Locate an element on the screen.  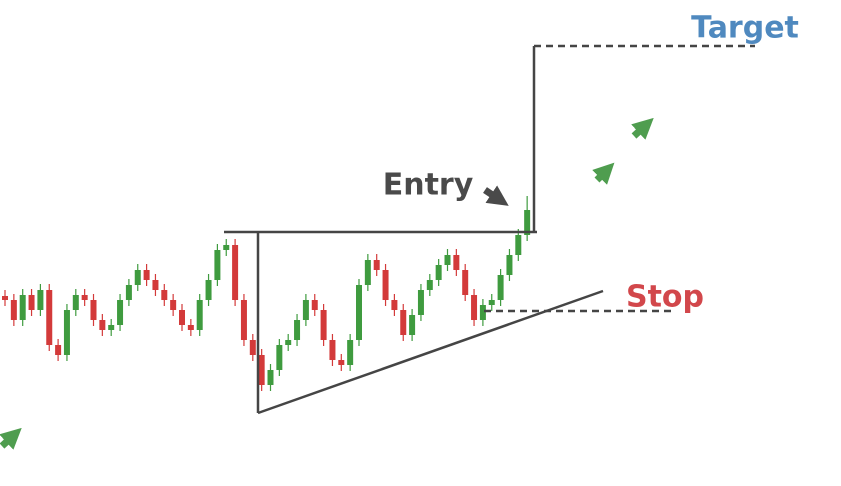
entry-arrow is located at coordinates (496, 195).